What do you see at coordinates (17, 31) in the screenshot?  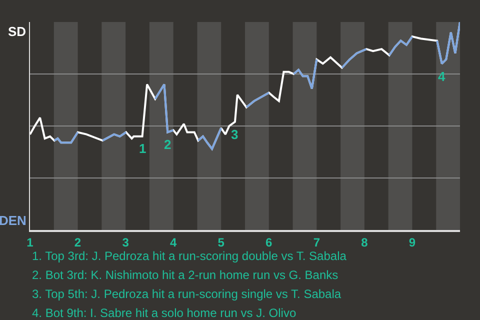 I see `text: SD` at bounding box center [17, 31].